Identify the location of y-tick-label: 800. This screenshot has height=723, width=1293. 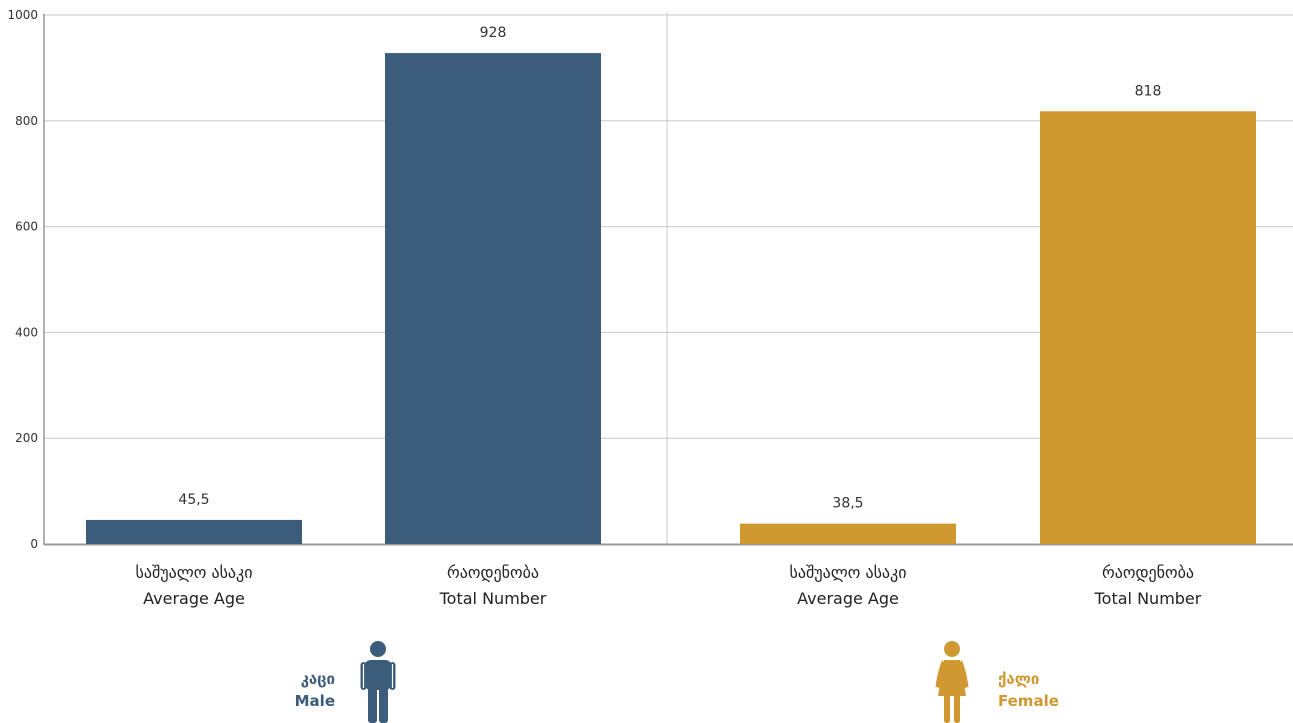
(26, 121).